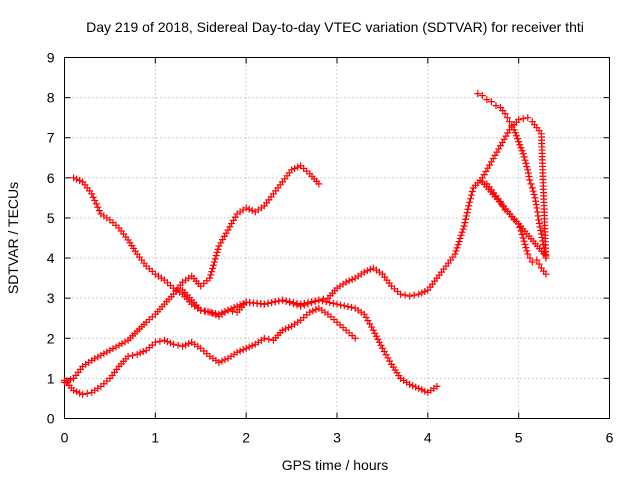 Image resolution: width=640 pixels, height=480 pixels. I want to click on x-axis-label: GPS time / hours, so click(335, 465).